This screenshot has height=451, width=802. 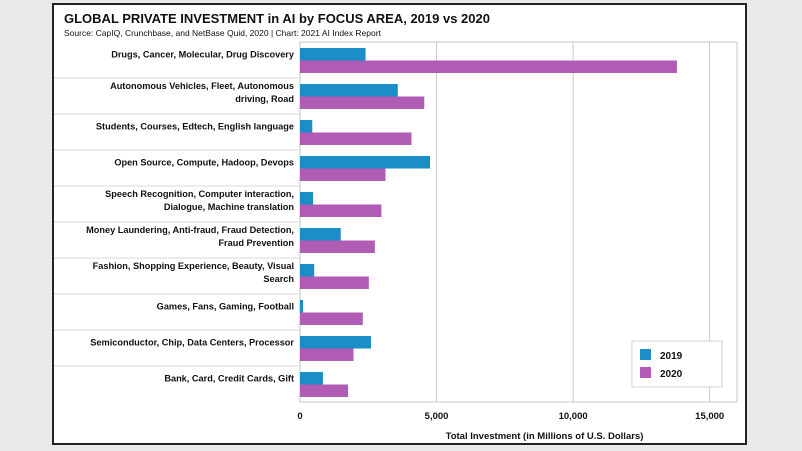 I want to click on category-label: Dialogue, Machine translation, so click(x=229, y=207).